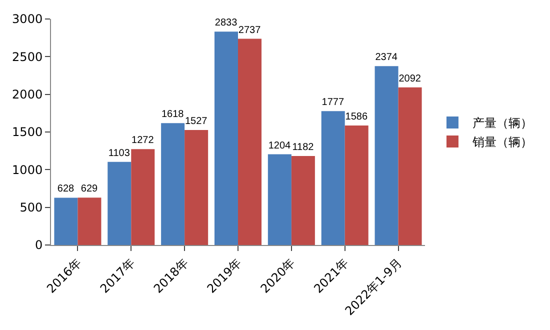 The height and width of the screenshot is (330, 550). I want to click on data-label: 2737, so click(250, 30).